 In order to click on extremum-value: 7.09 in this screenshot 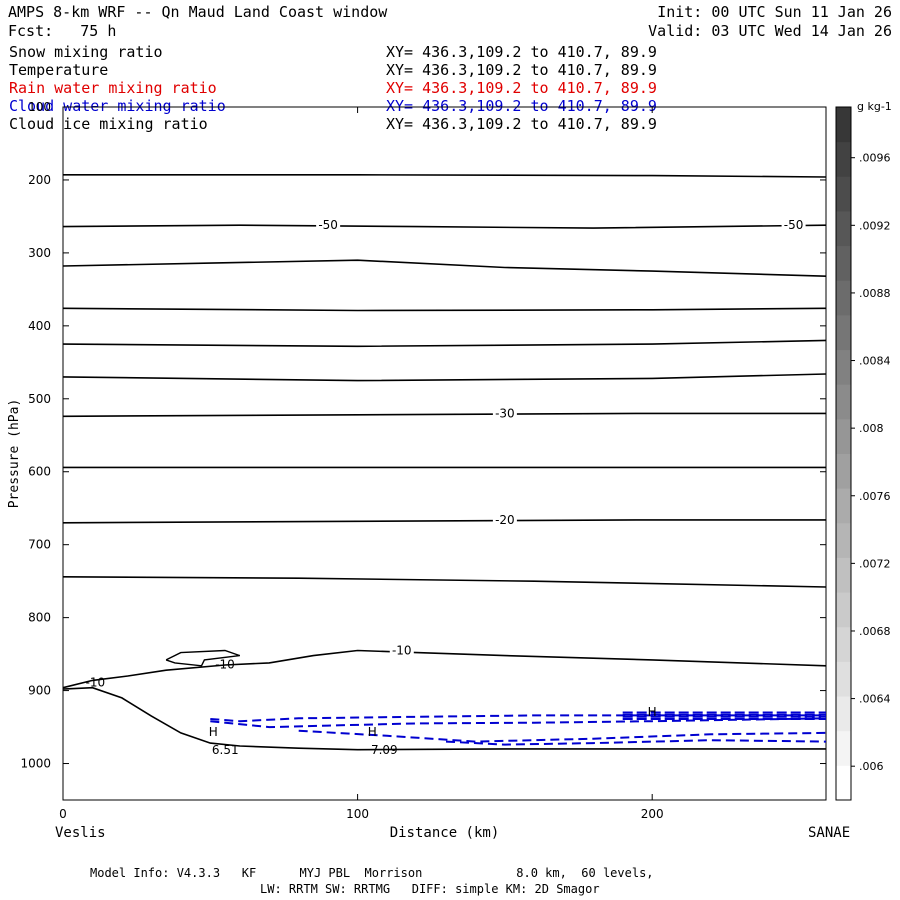, I will do `click(384, 750)`.